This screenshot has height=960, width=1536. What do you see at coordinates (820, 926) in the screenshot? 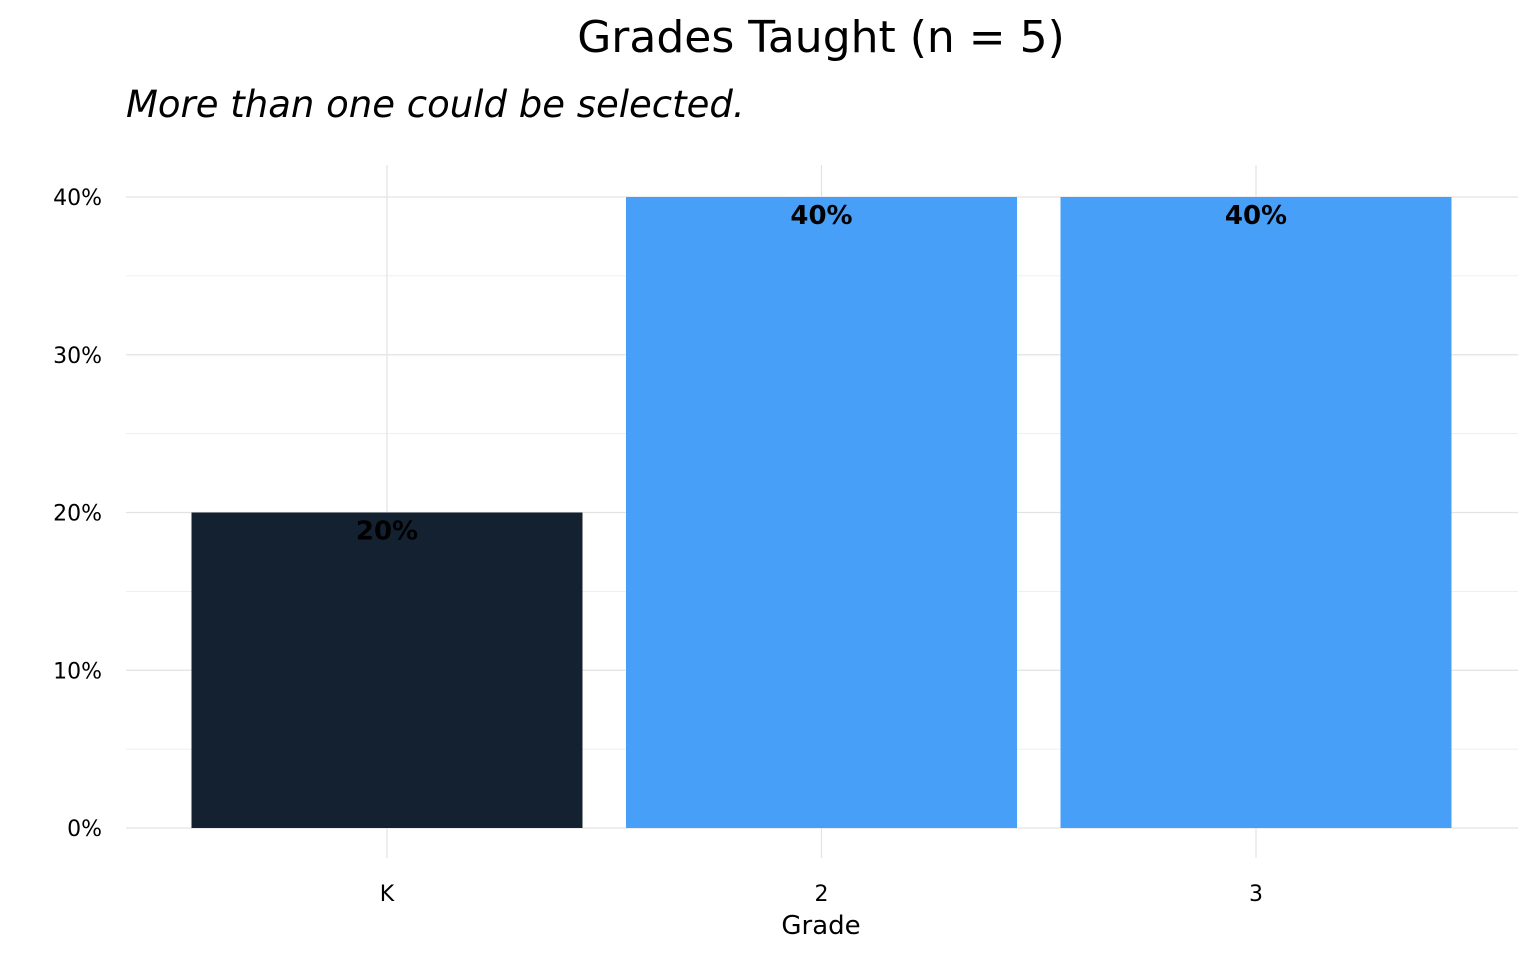
I see `x-axis-title: Grade` at bounding box center [820, 926].